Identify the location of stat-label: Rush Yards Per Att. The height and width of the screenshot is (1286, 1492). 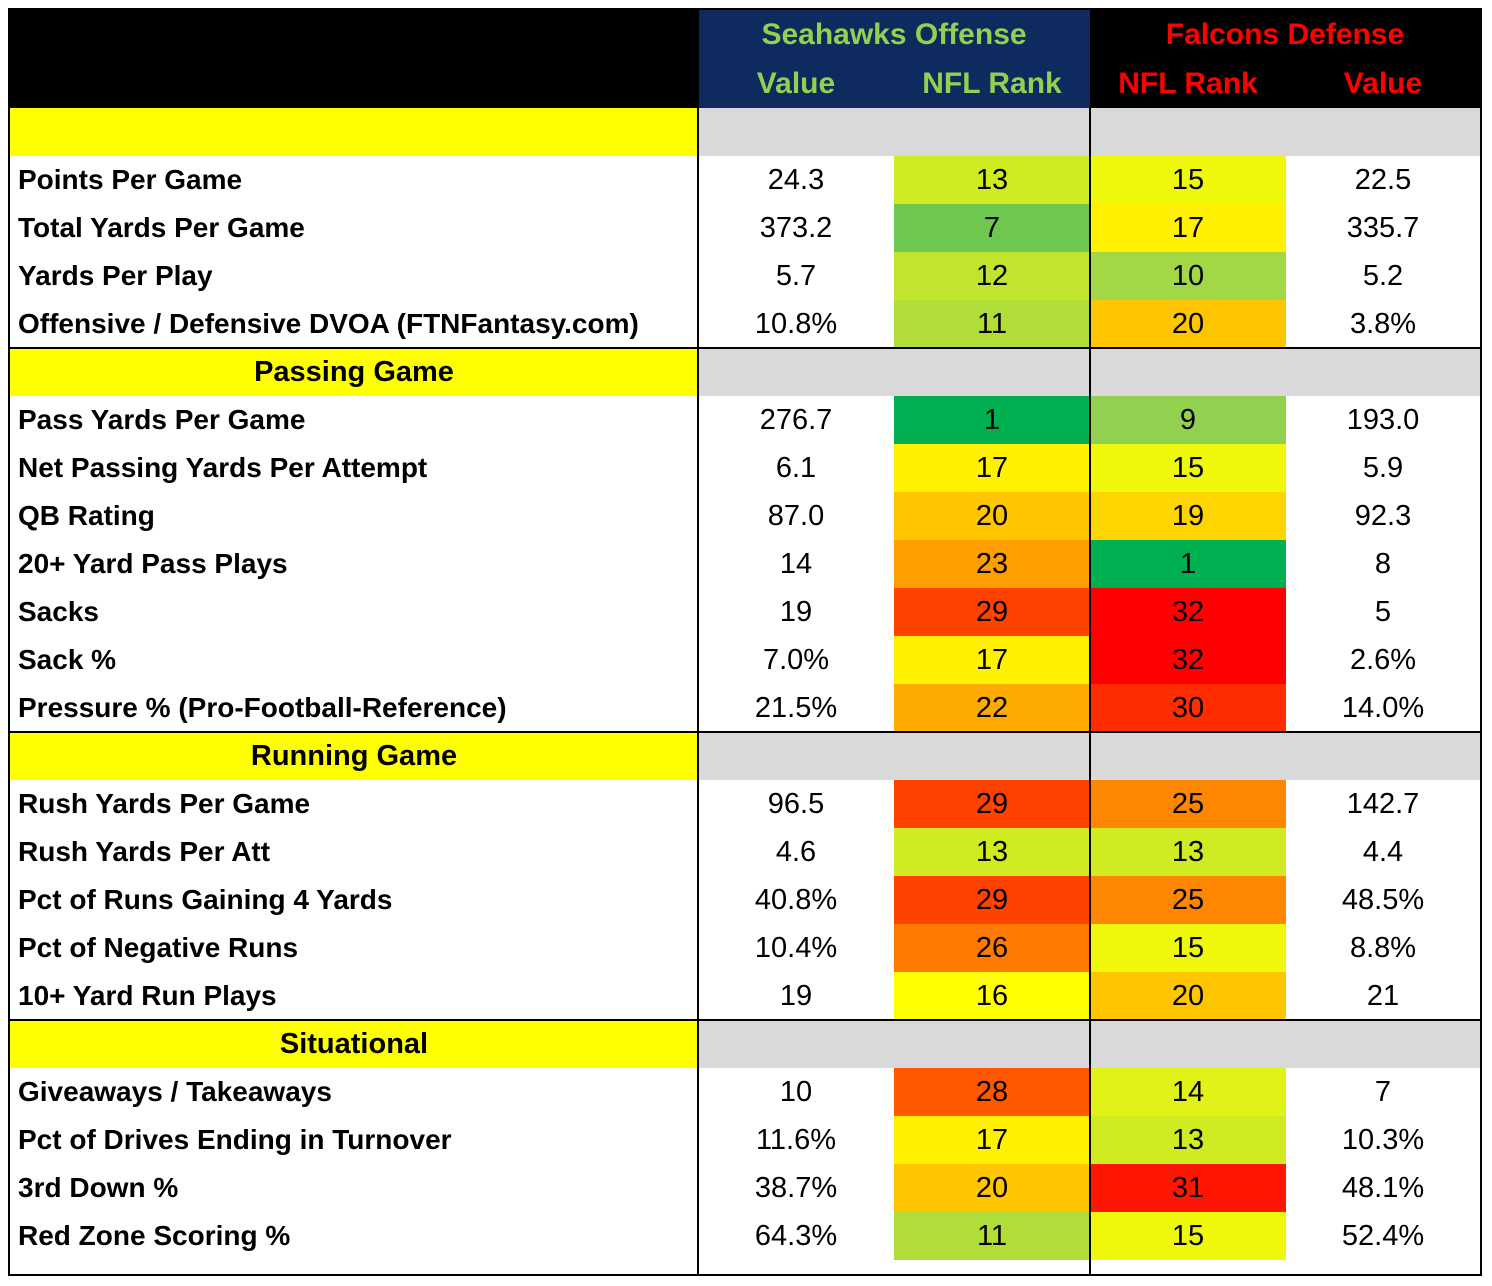
(144, 851).